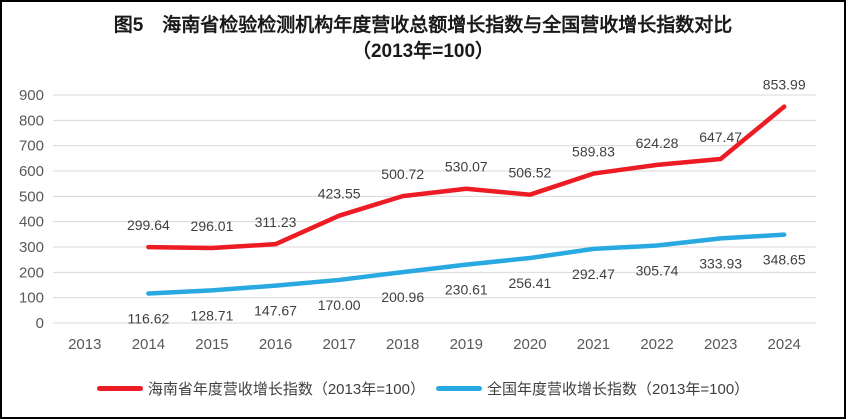 Image resolution: width=846 pixels, height=419 pixels. Describe the element at coordinates (31, 171) in the screenshot. I see `y-tick-label: 600` at that location.